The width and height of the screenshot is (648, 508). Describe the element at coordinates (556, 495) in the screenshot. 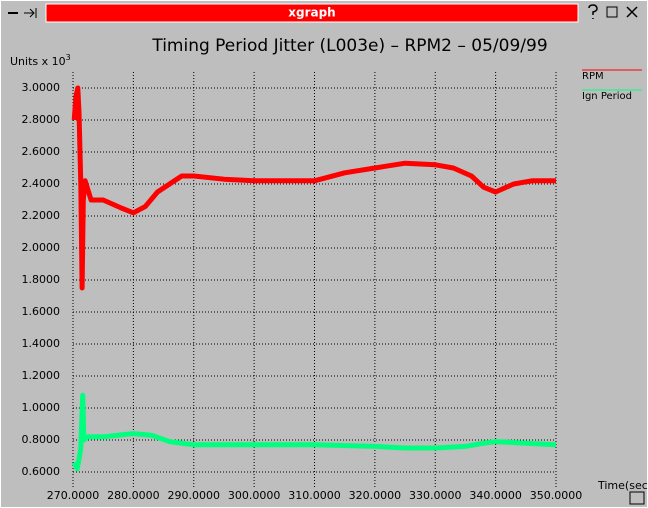

I see `x-tick-label: 350.0000` at that location.